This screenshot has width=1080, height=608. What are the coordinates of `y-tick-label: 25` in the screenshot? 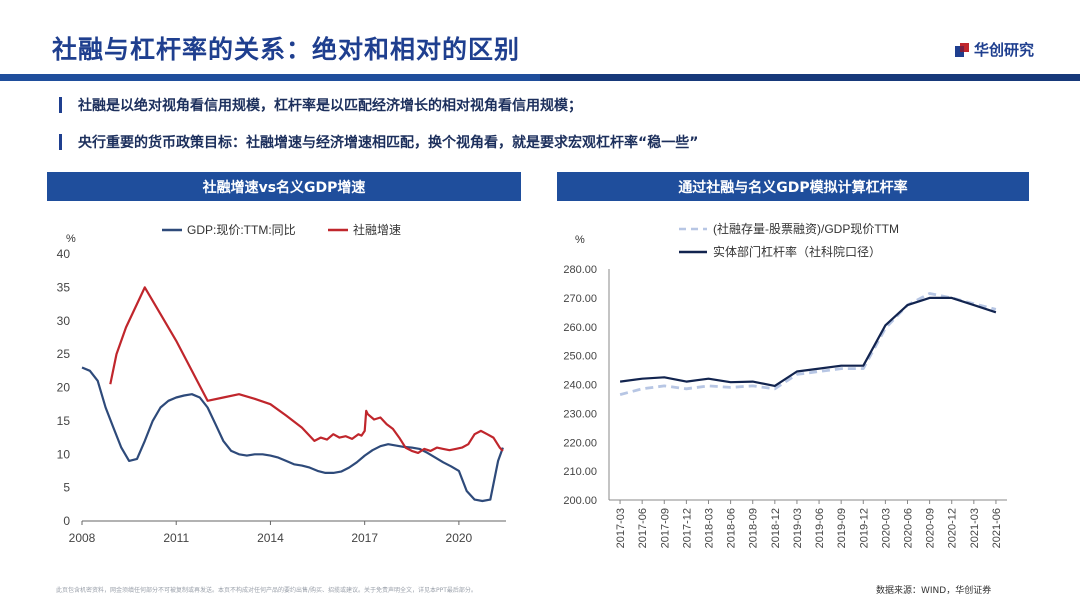 It's located at (64, 354).